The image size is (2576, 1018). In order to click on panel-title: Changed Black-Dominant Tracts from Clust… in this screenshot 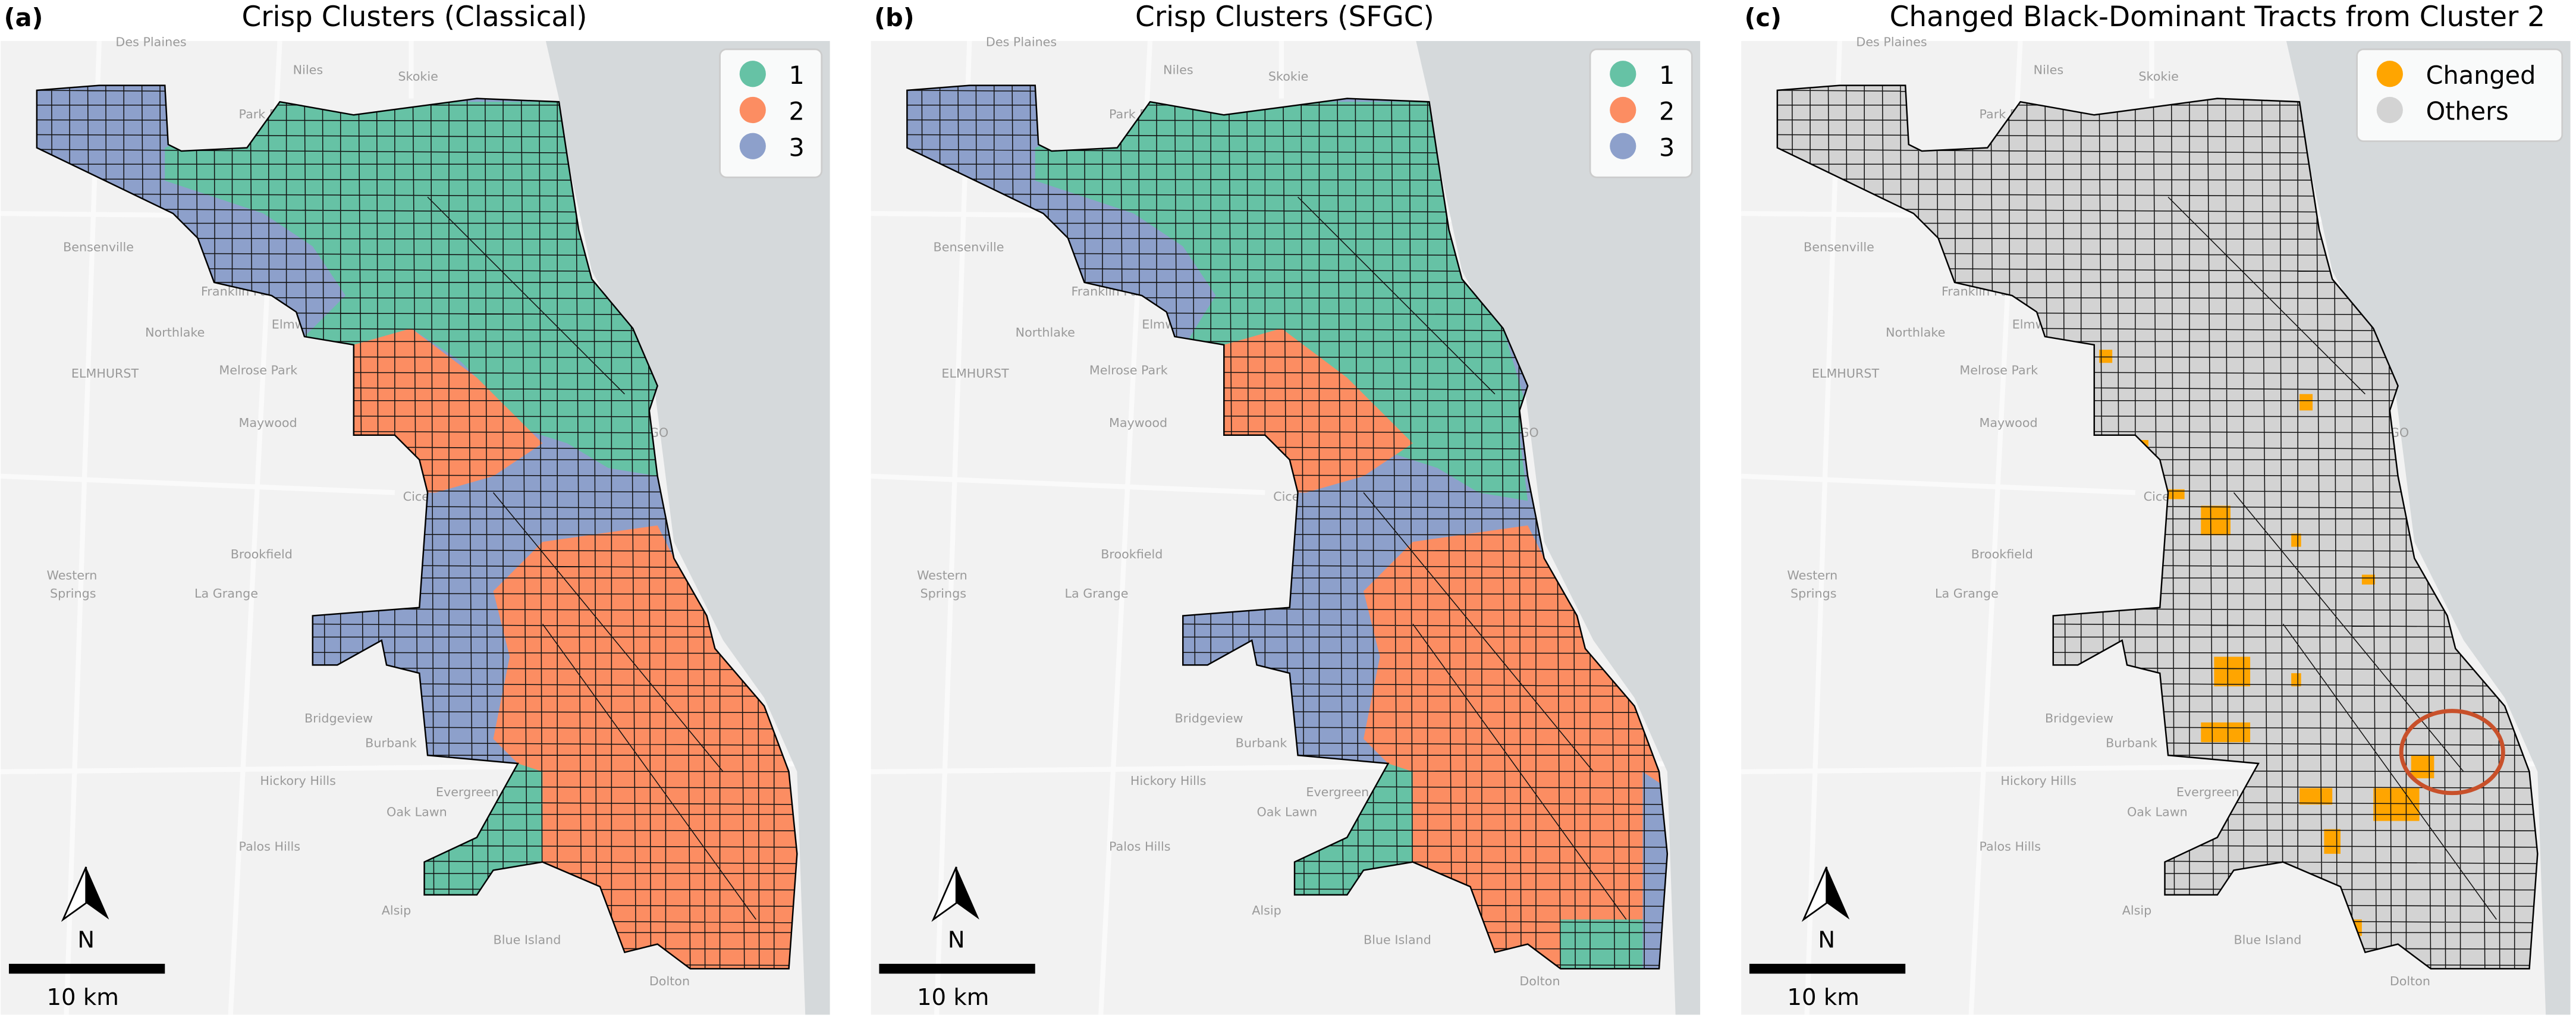, I will do `click(2218, 17)`.